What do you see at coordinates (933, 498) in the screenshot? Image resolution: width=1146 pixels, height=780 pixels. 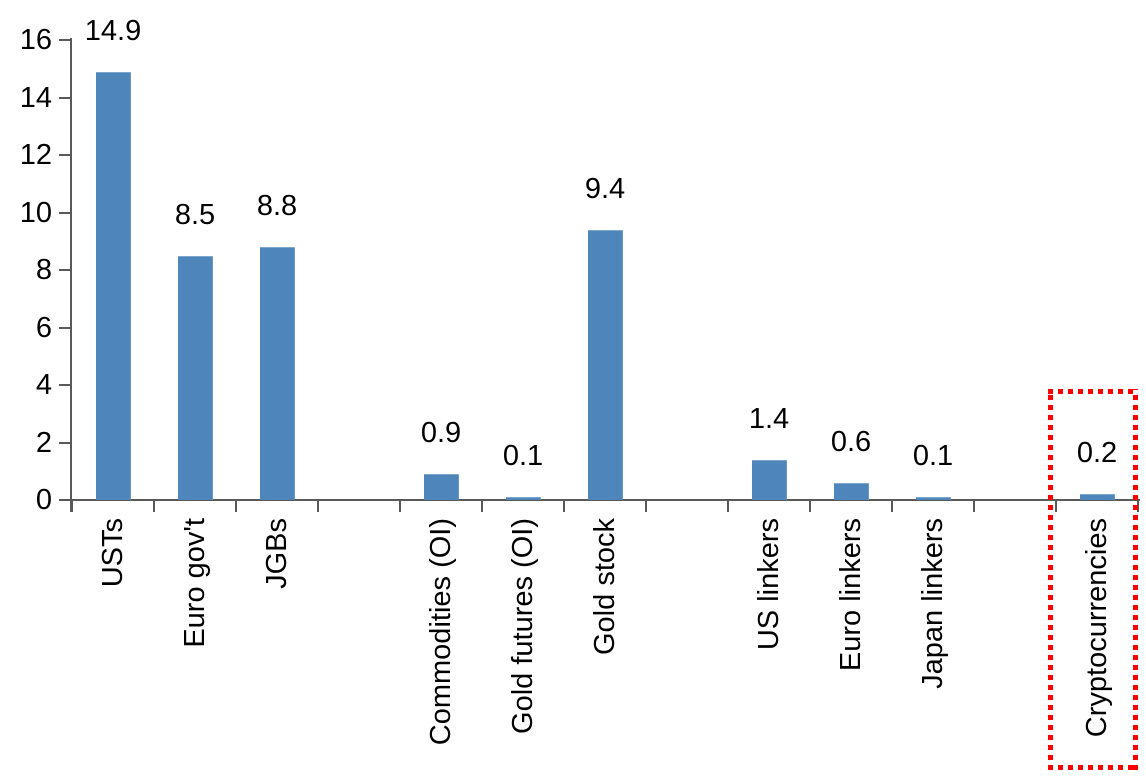 I see `bar-Japan linkers` at bounding box center [933, 498].